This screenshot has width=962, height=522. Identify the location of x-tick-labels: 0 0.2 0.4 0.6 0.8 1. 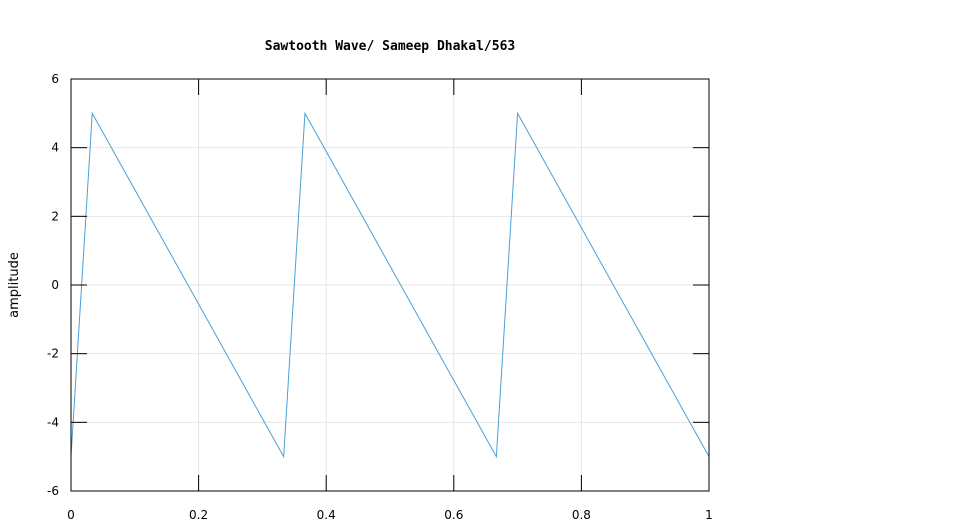
(390, 515).